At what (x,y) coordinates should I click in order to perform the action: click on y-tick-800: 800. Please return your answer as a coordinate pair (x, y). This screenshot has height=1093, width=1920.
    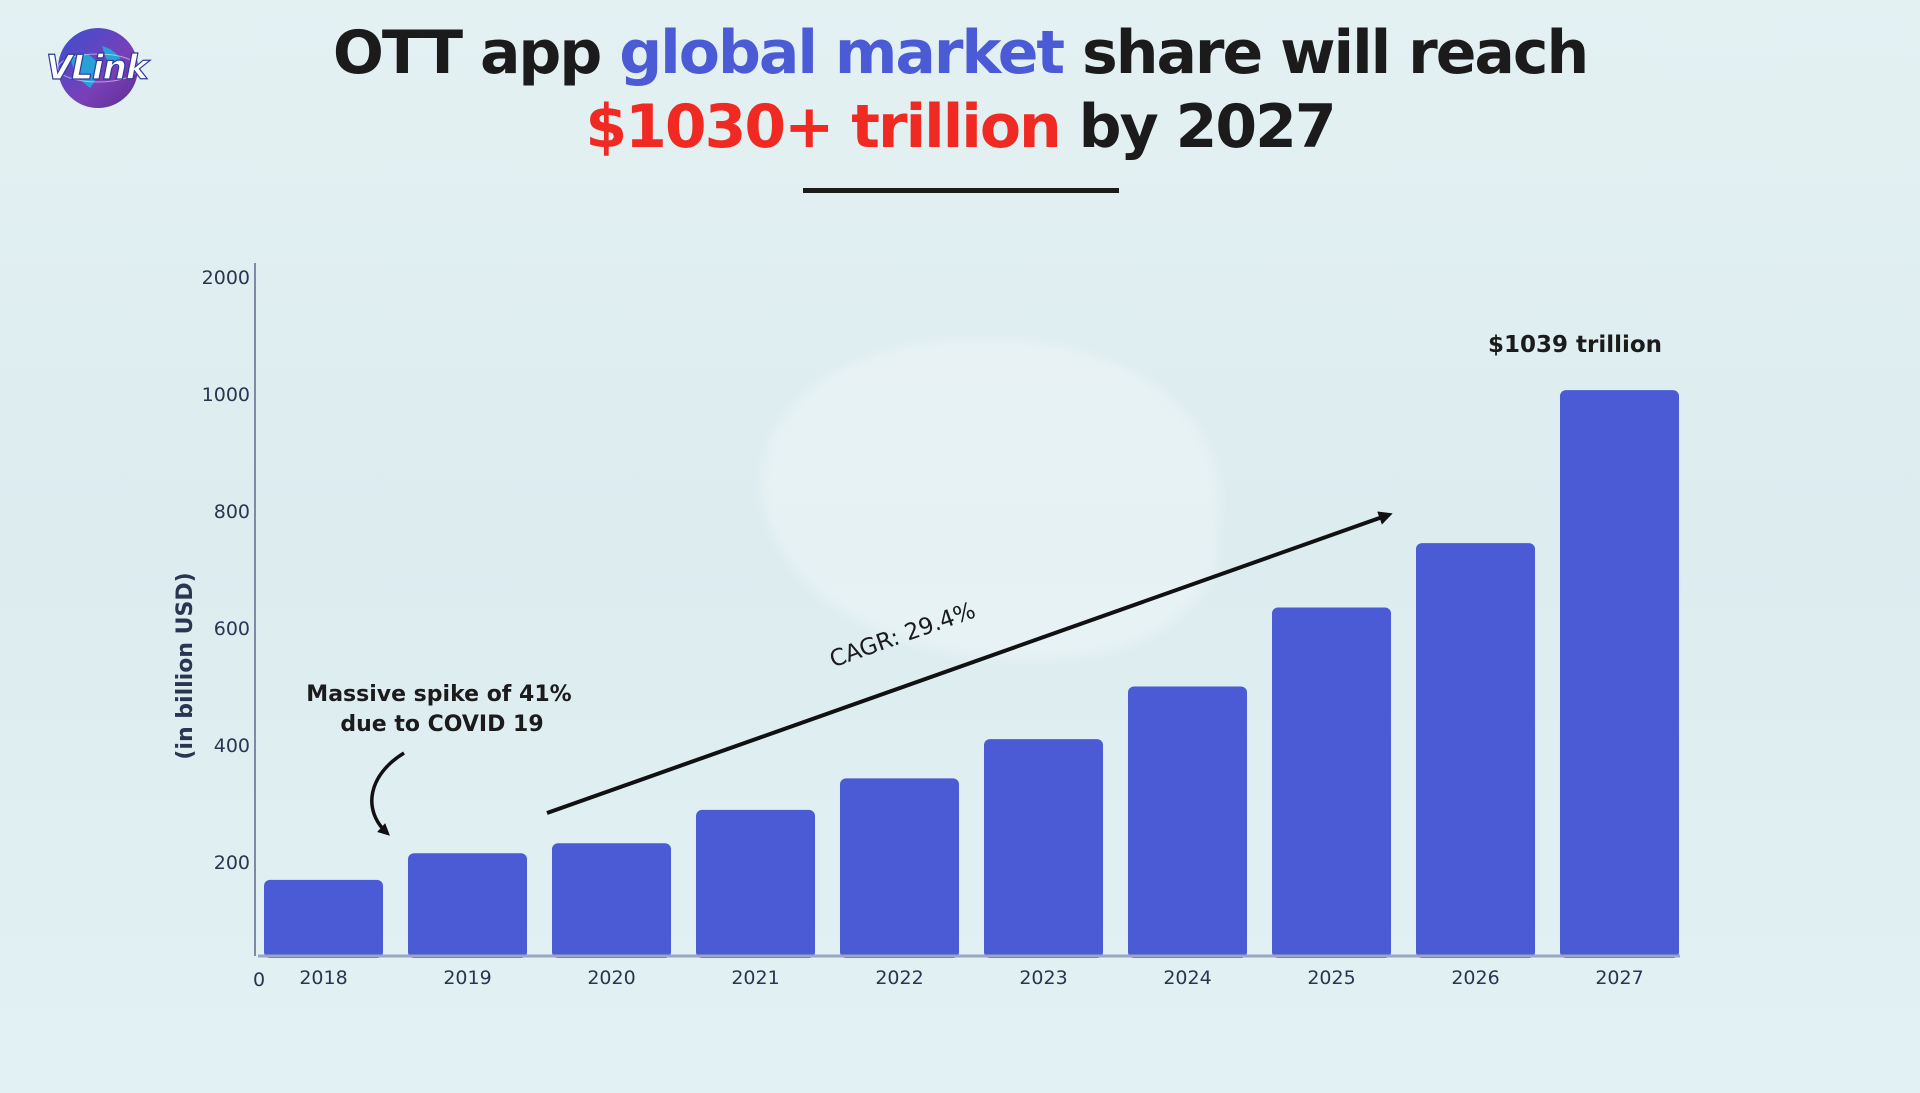
    Looking at the image, I should click on (232, 512).